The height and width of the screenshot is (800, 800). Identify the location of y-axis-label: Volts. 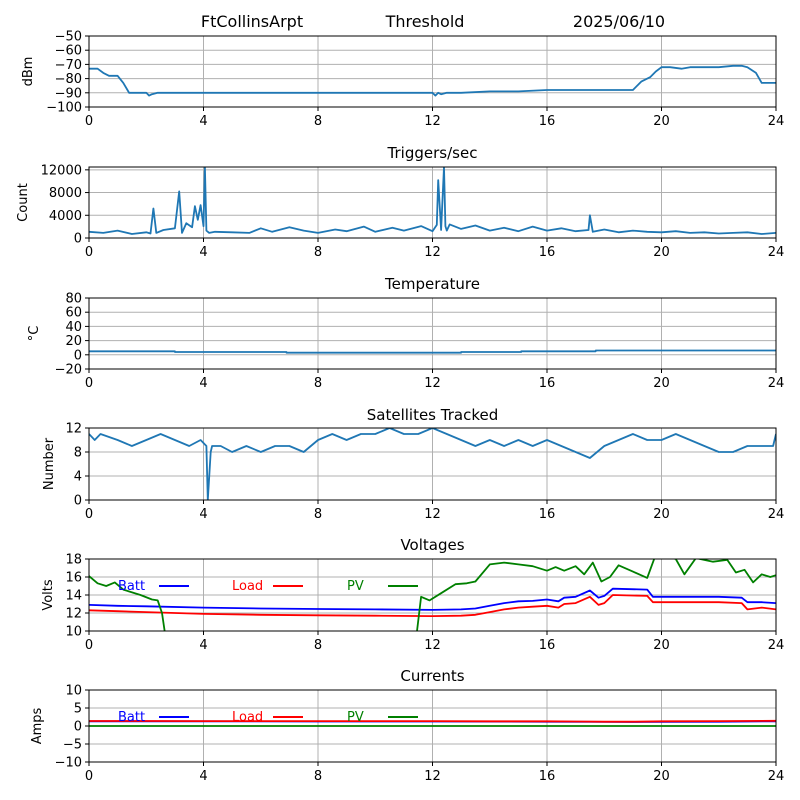
(48, 595).